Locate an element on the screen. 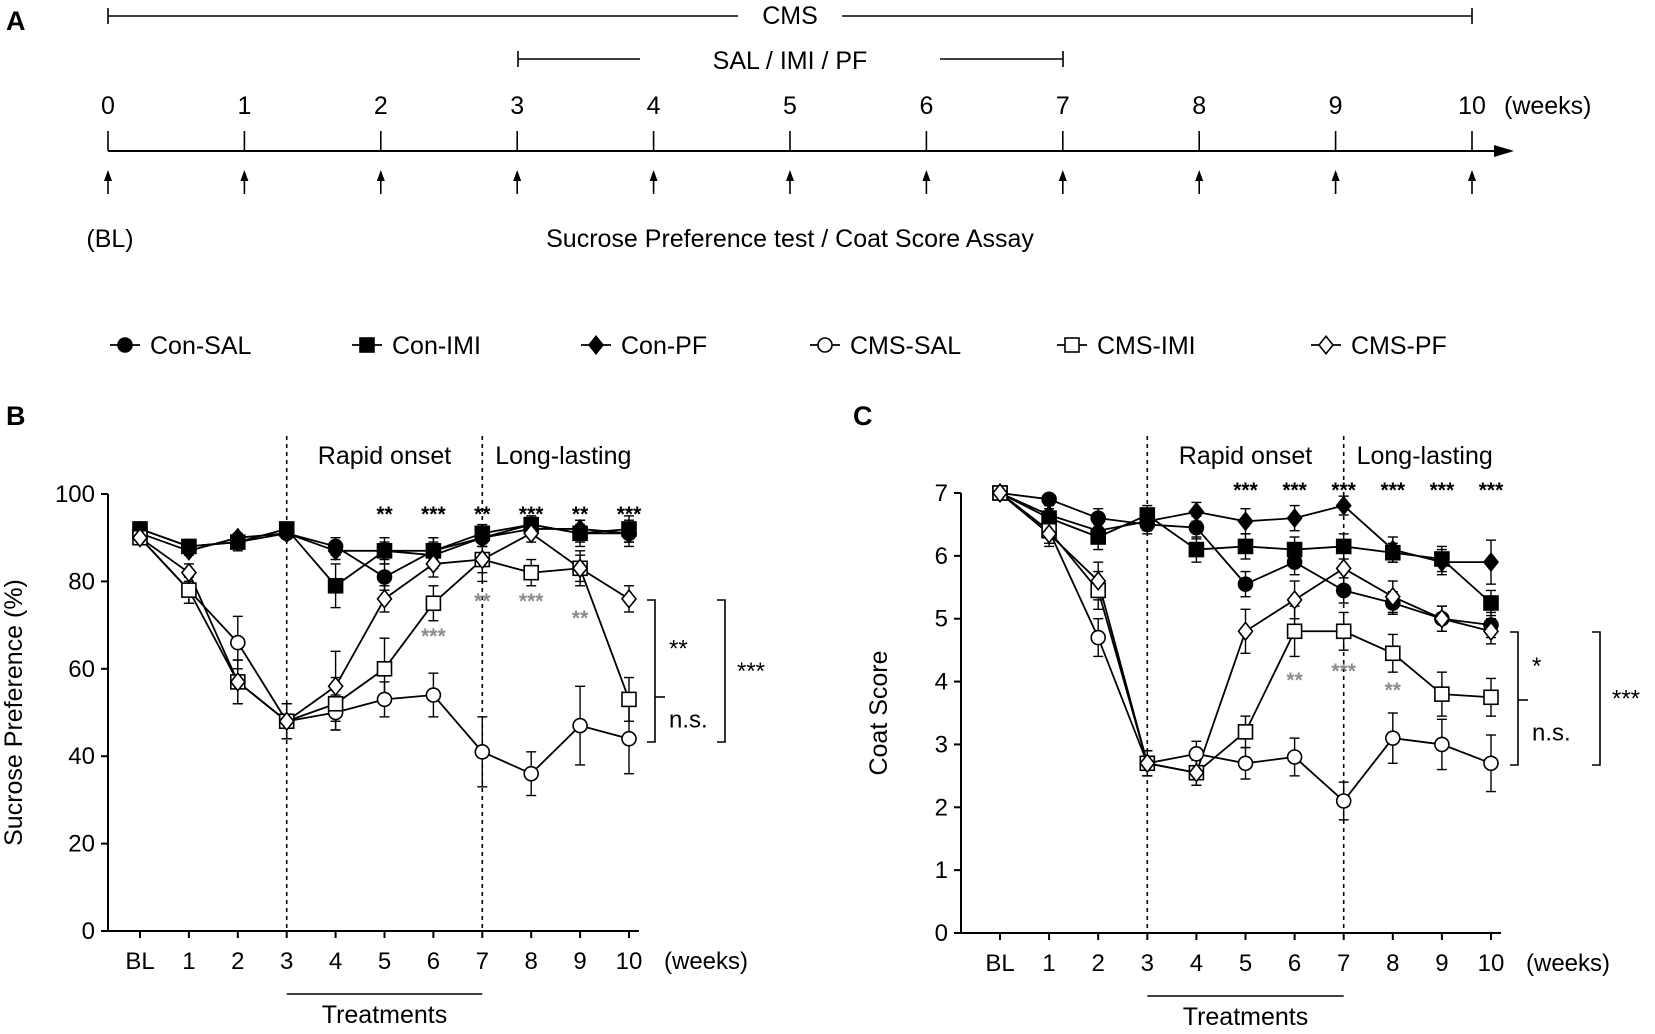  timeline-tick-label: 8 is located at coordinates (1199, 106).